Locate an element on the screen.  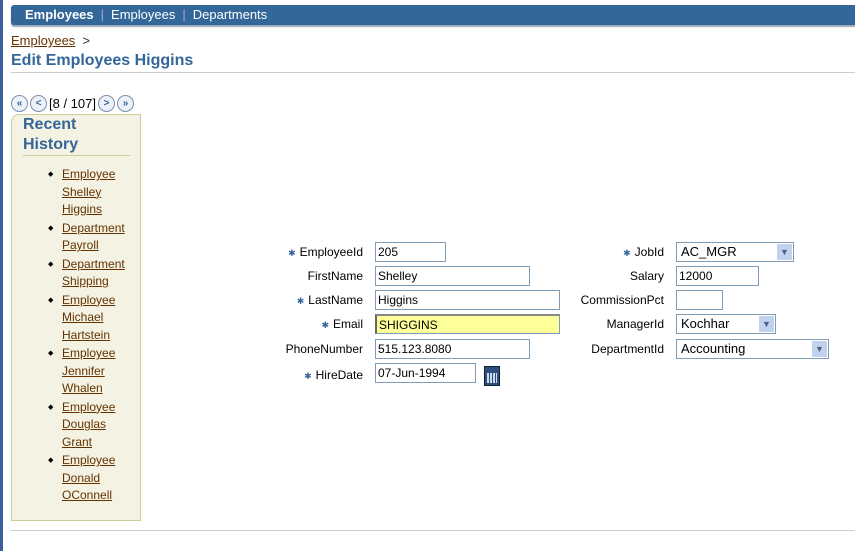
first-name-label: FirstName is located at coordinates (335, 276).